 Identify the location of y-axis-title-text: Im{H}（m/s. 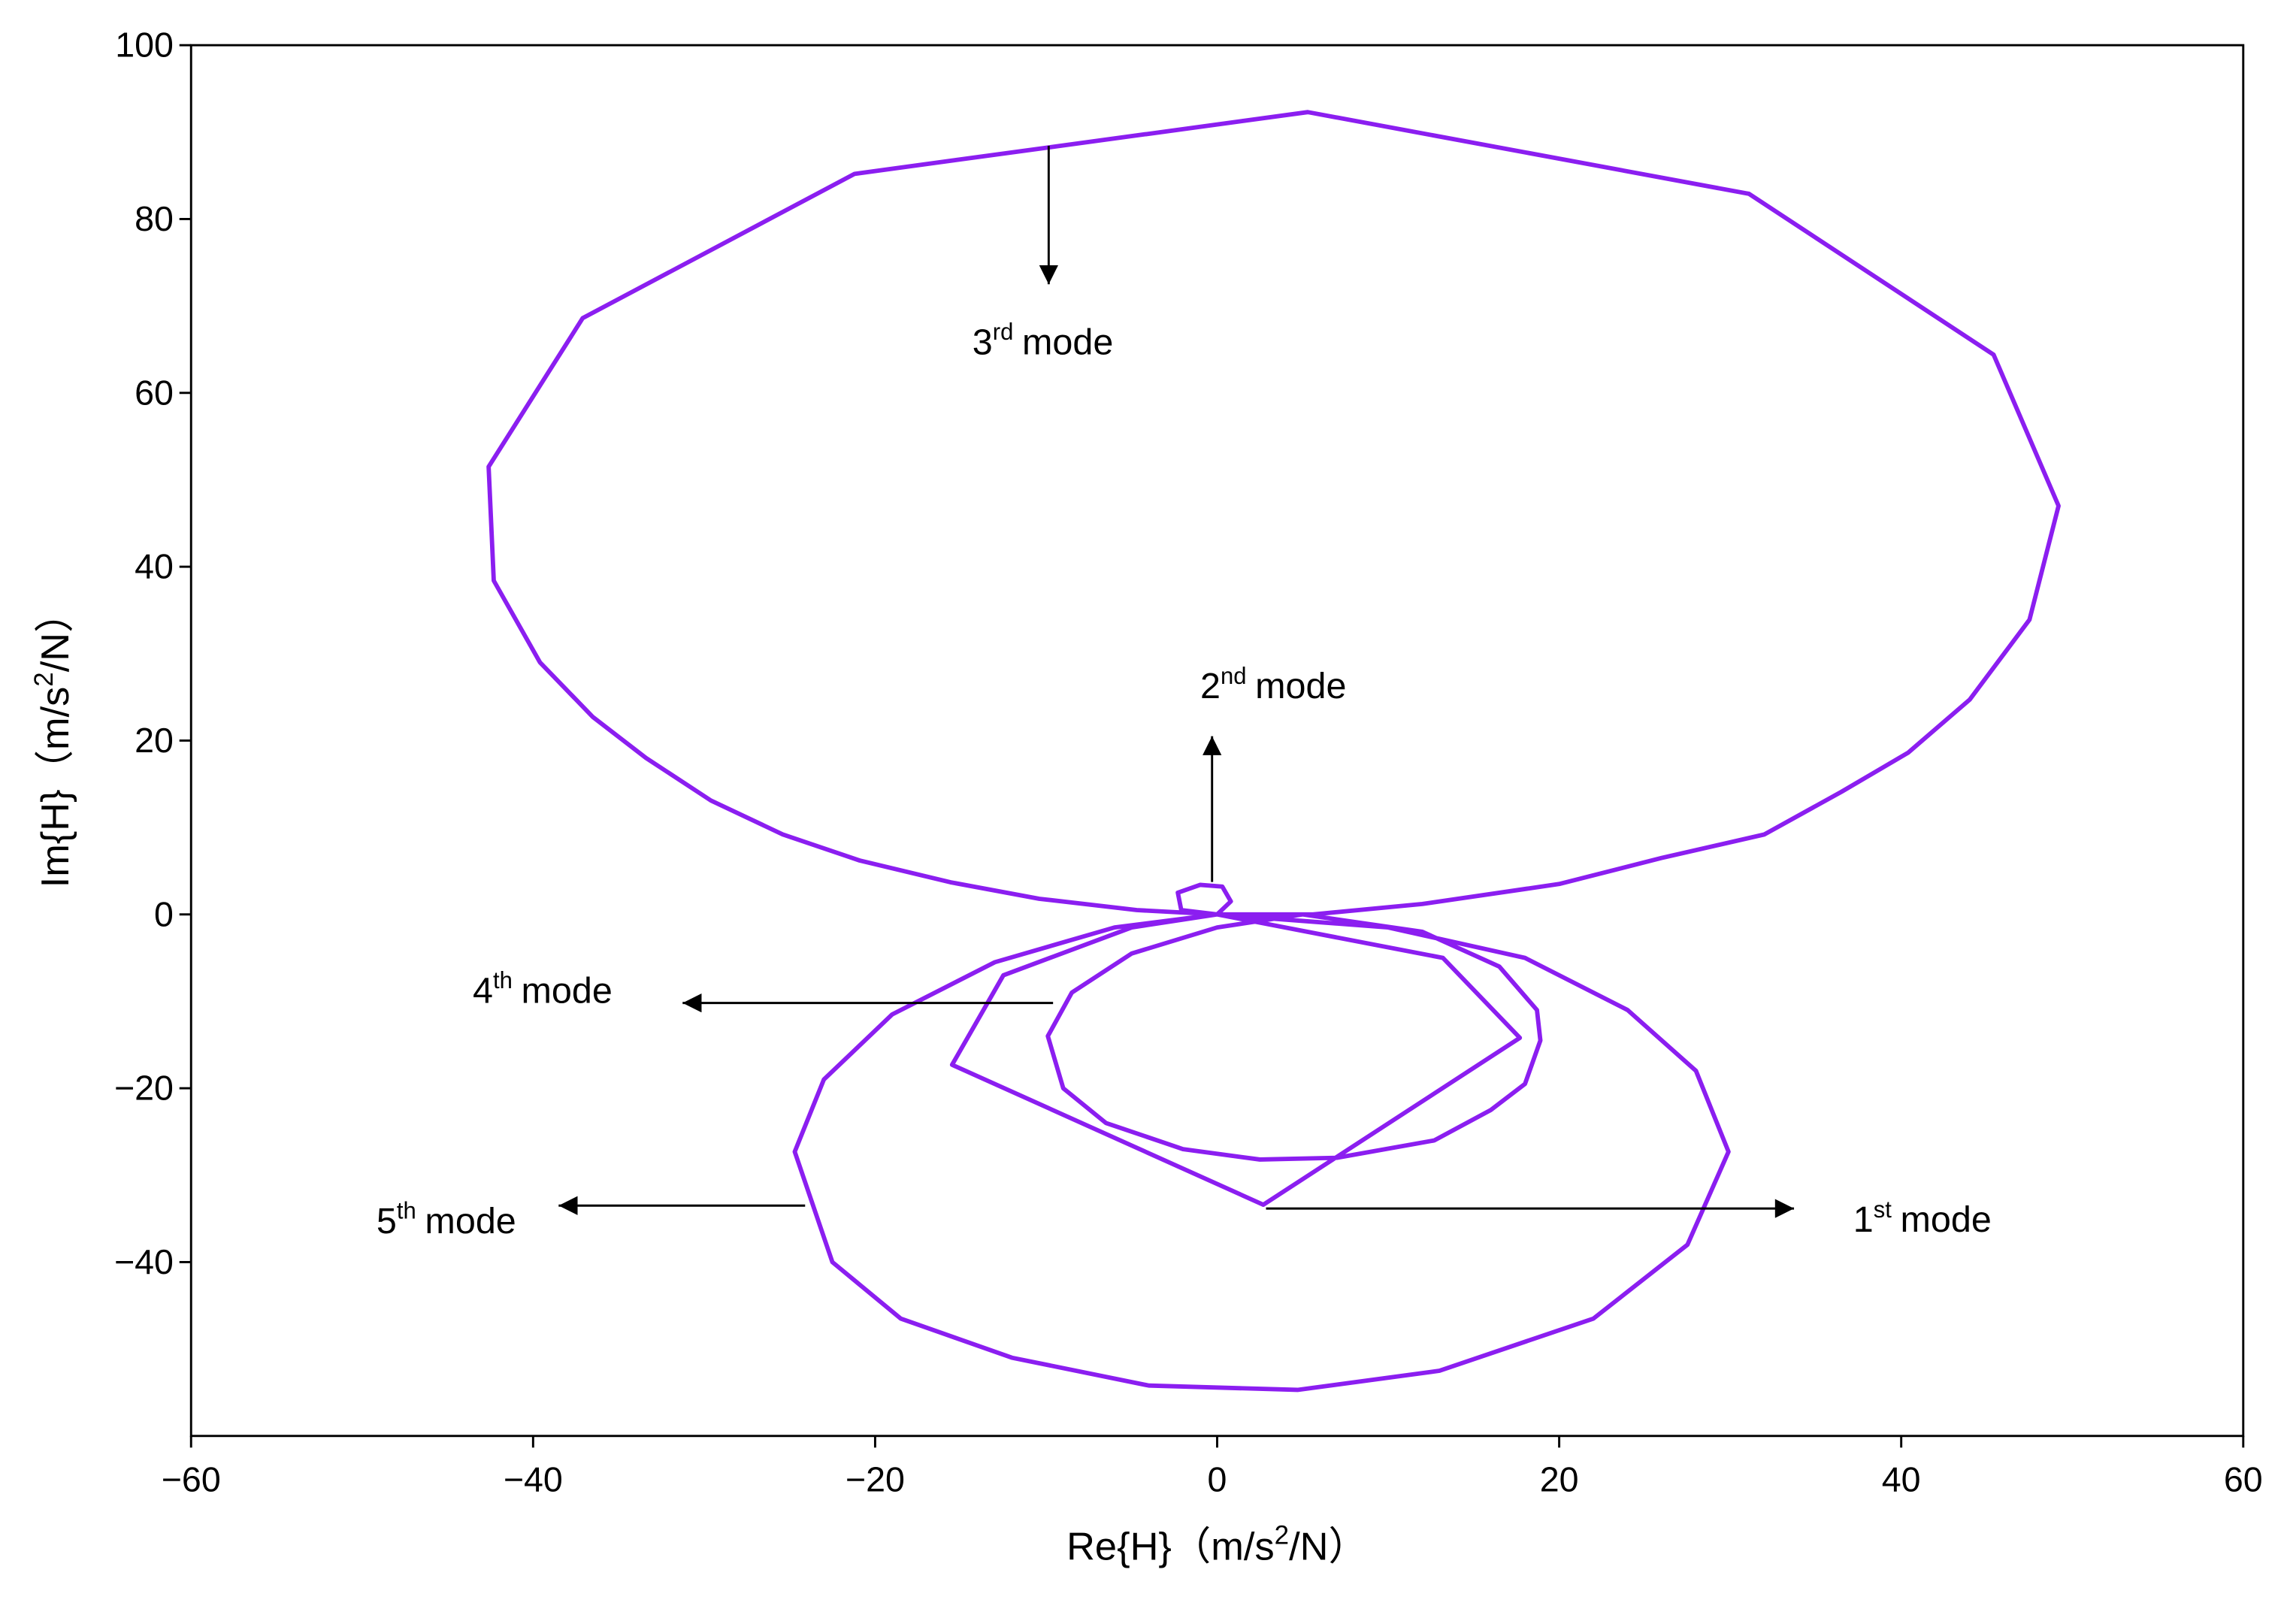
(56, 787).